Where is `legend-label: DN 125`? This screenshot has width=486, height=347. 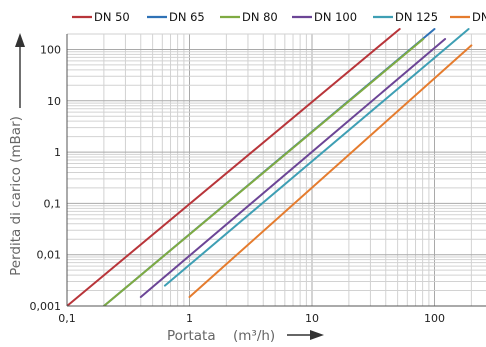 legend-label: DN 125 is located at coordinates (416, 17).